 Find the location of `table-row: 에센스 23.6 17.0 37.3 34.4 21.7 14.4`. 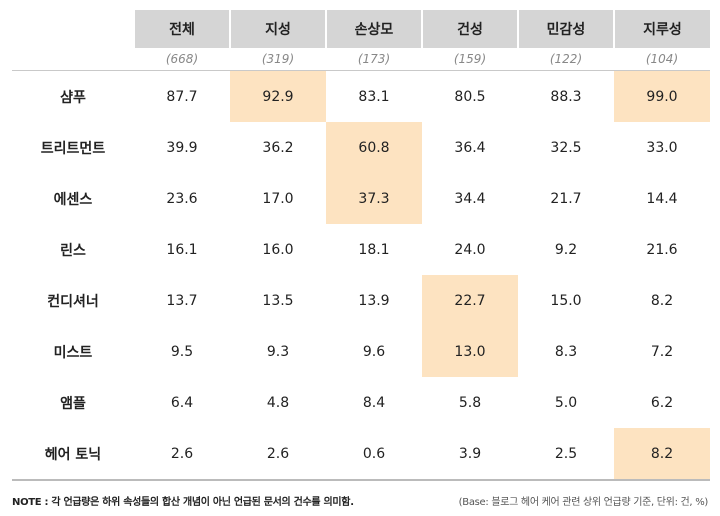

table-row: 에센스 23.6 17.0 37.3 34.4 21.7 14.4 is located at coordinates (361, 198).